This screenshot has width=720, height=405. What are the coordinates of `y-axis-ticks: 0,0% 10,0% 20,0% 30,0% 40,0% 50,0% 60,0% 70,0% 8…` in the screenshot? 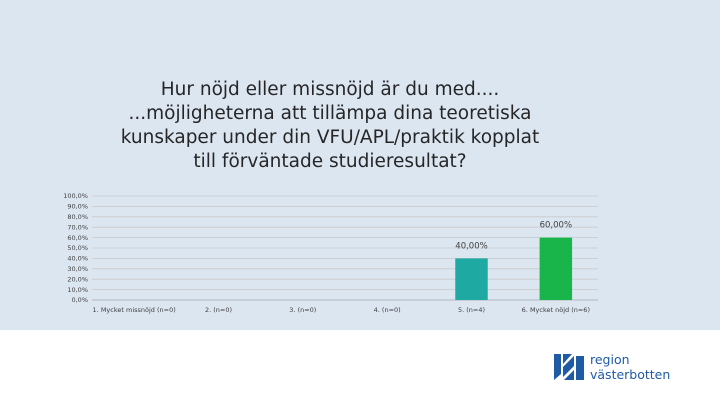 It's located at (75, 248).